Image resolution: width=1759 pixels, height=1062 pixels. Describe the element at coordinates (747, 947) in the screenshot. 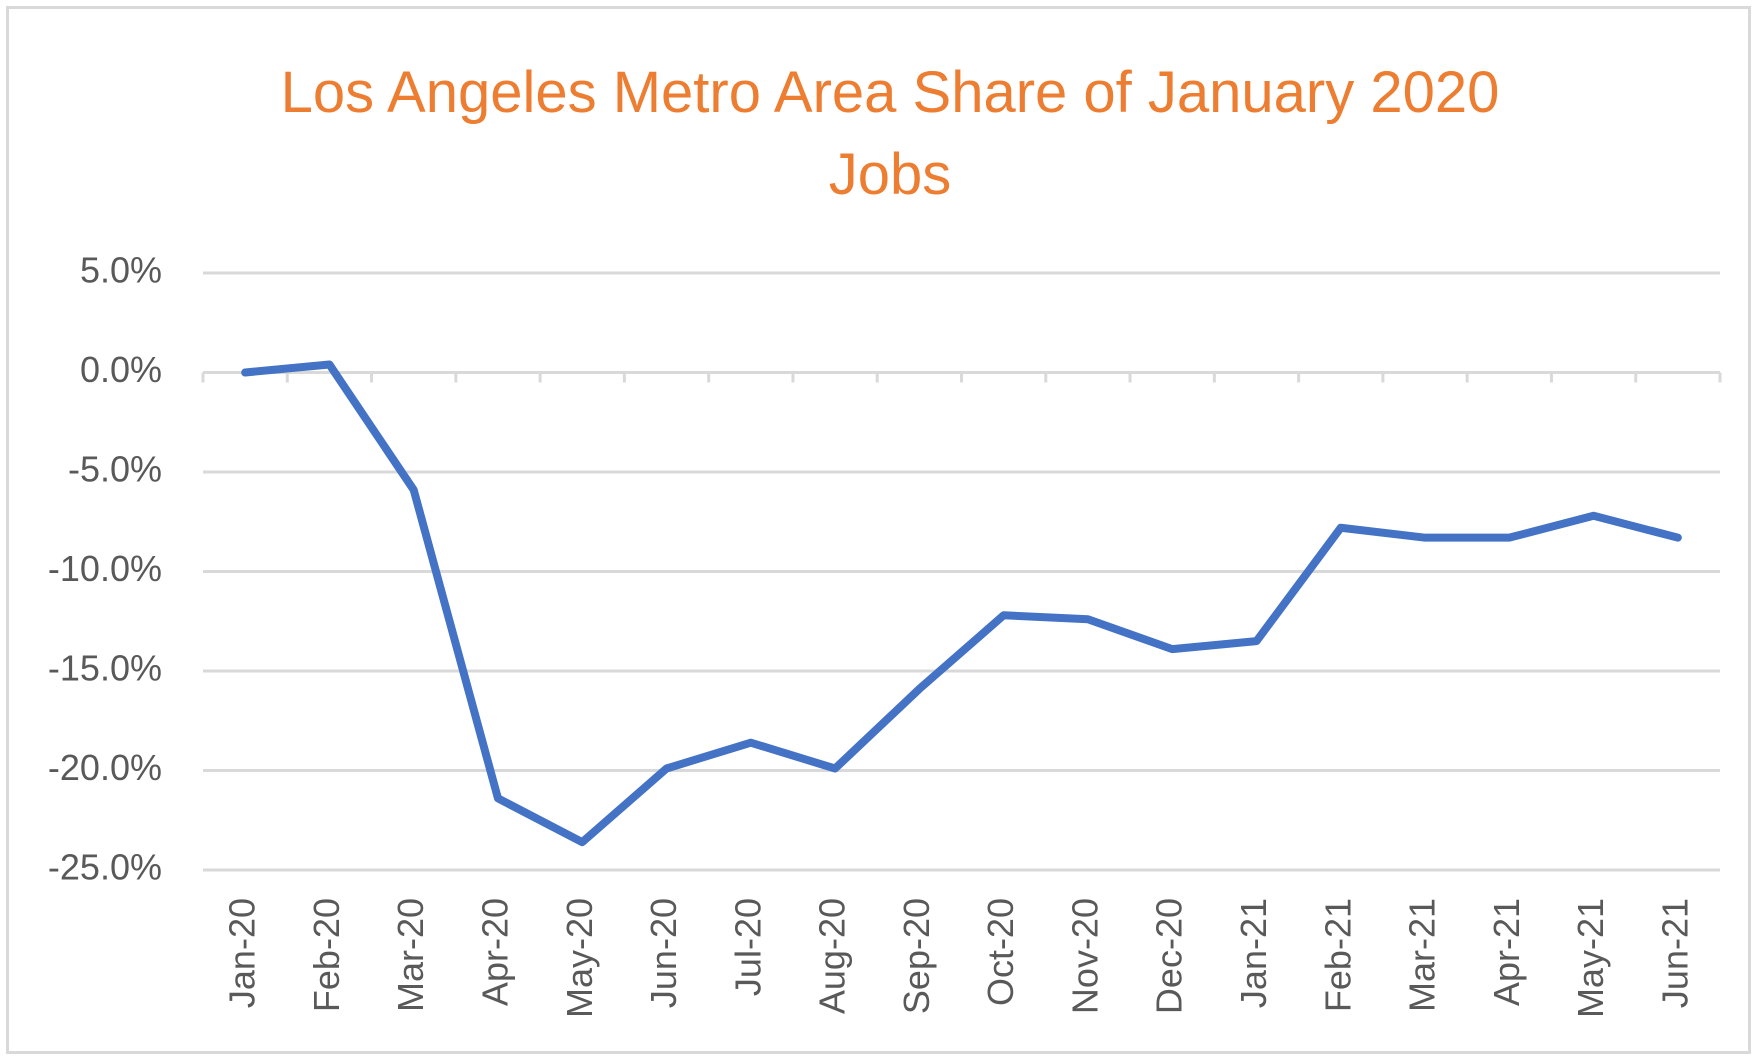

I see `x-tick-label: Jul-20` at that location.